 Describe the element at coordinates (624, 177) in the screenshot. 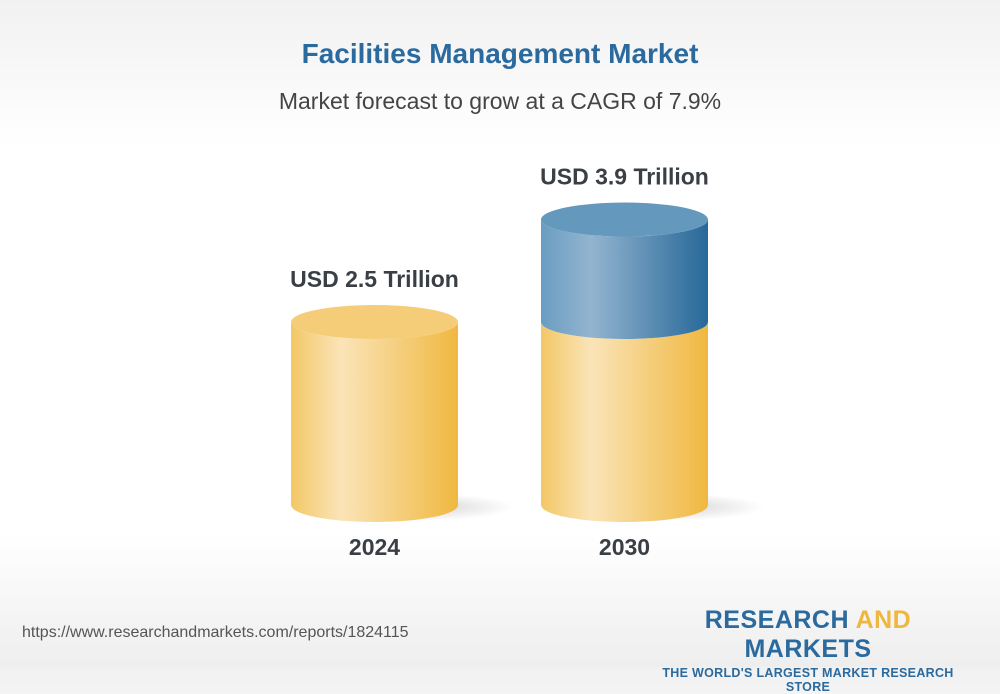

I see `data-label: USD 3.9 Trillion` at that location.